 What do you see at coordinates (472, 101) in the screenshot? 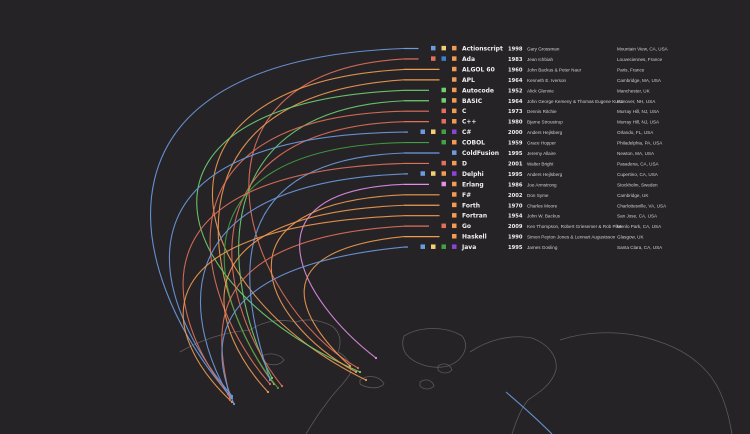
I see `language-label: BASIC` at bounding box center [472, 101].